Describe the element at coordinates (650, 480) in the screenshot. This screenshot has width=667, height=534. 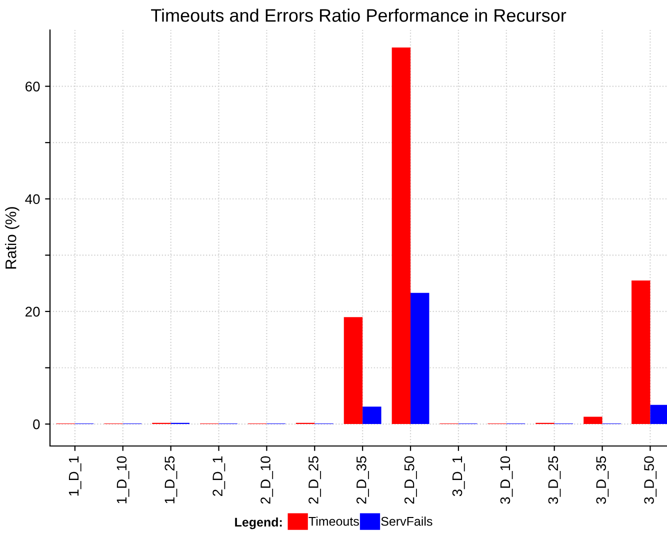
I see `x-tick-label: 3_D_50` at that location.